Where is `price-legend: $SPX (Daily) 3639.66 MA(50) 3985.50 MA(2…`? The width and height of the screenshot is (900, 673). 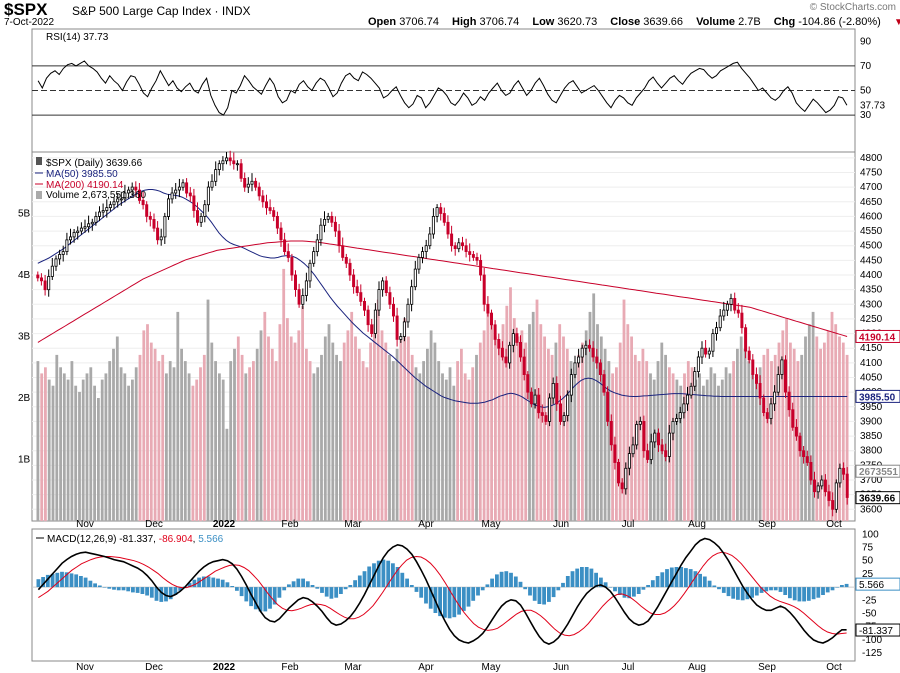 price-legend: $SPX (Daily) 3639.66 MA(50) 3985.50 MA(2… is located at coordinates (91, 179).